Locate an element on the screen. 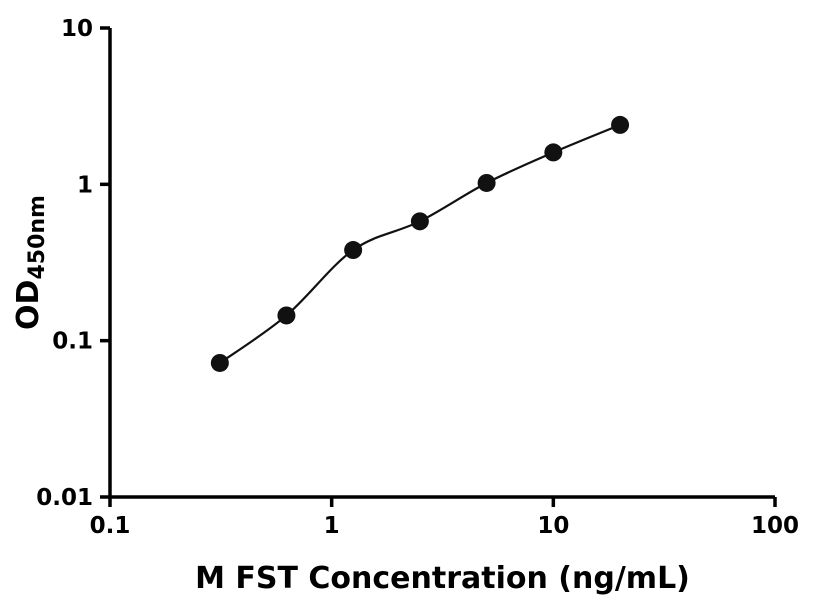 This screenshot has width=816, height=612. x-tick-label: 1 is located at coordinates (332, 526).